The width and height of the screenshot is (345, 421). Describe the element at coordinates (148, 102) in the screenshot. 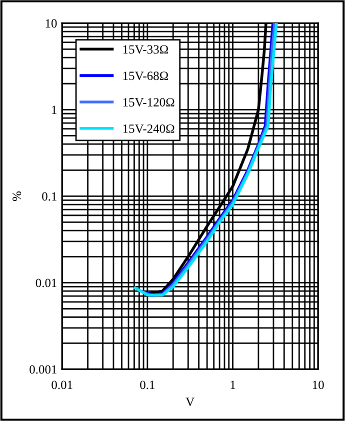

I see `legend-label: 15V-120Ω` at that location.